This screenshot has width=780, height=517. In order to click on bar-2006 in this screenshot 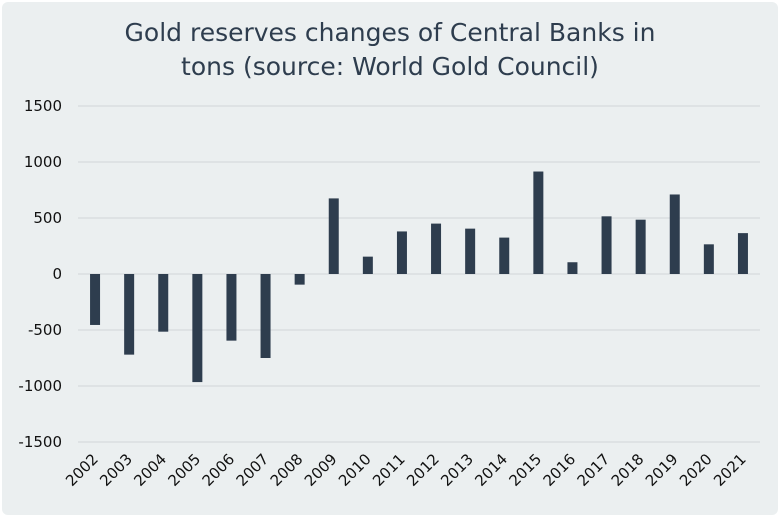, I will do `click(231, 307)`.